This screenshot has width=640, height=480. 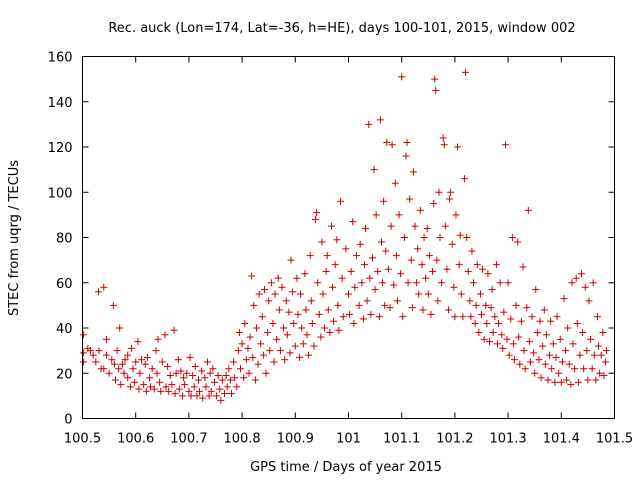 What do you see at coordinates (401, 439) in the screenshot?
I see `x-tick-label: 101.1` at bounding box center [401, 439].